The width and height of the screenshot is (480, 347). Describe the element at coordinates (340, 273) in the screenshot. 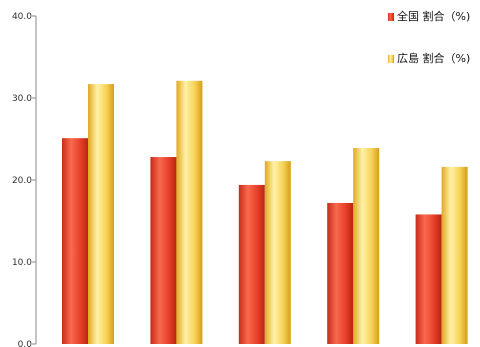

I see `bar-series1-group4` at that location.